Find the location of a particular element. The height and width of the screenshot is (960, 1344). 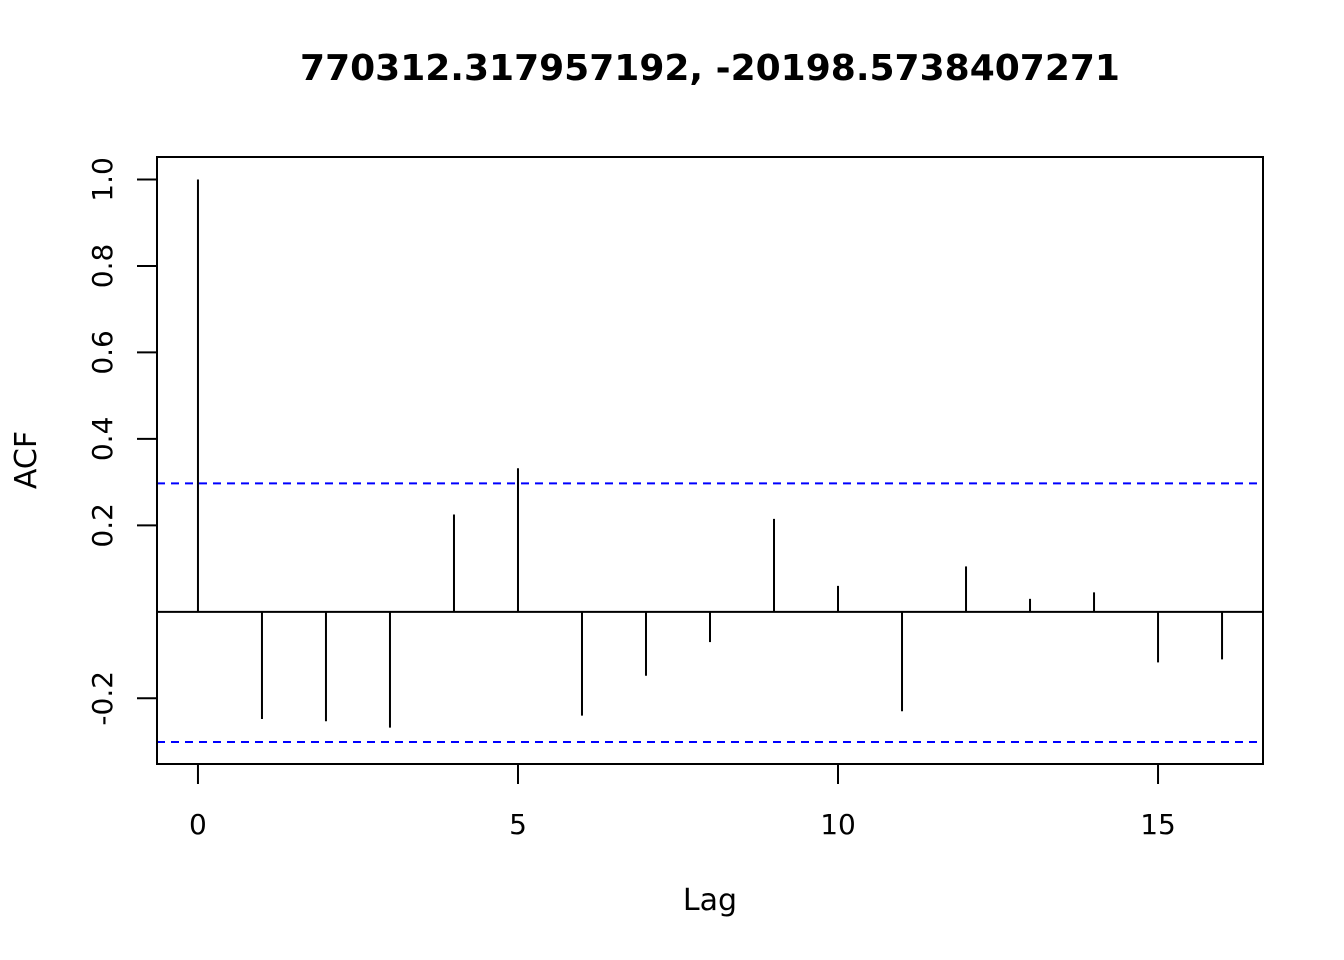

x-tick-label: 0 is located at coordinates (198, 824).